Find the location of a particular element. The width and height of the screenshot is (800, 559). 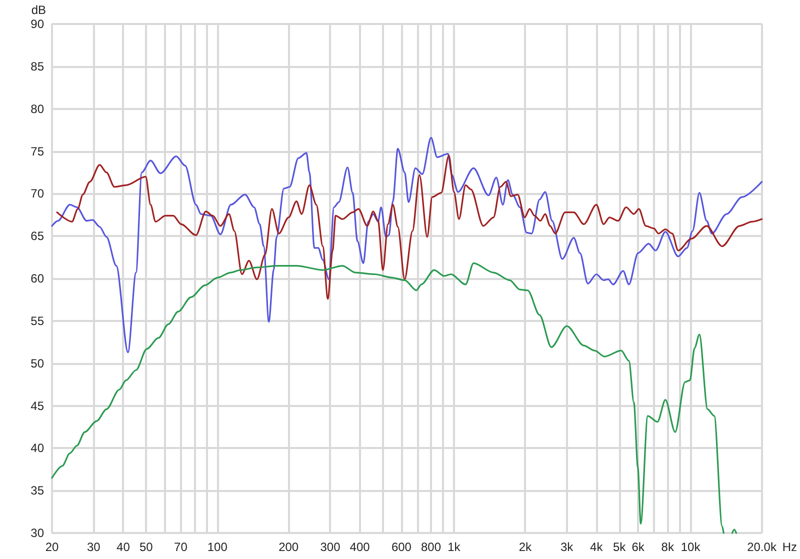

x-tick-label: 8k is located at coordinates (668, 547).